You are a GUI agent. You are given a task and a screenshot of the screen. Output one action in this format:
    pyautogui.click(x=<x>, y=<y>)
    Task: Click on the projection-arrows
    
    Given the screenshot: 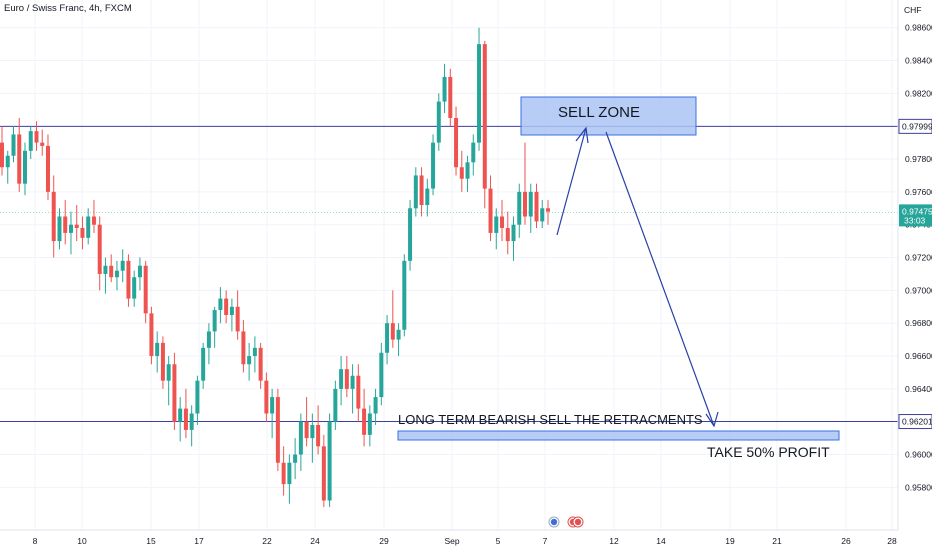 What is the action you would take?
    pyautogui.click(x=637, y=277)
    